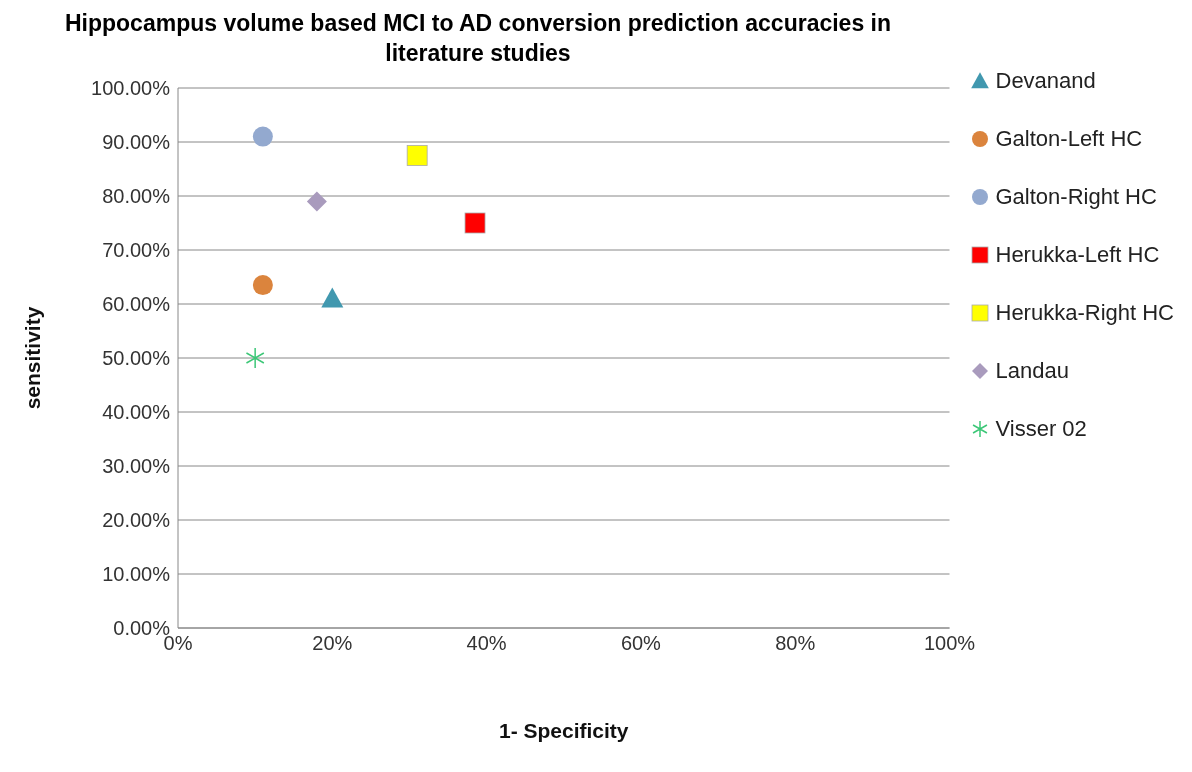 Image resolution: width=1192 pixels, height=772 pixels. Describe the element at coordinates (478, 38) in the screenshot. I see `chart-title: Hippocampus volume based MCI to AD conversion prediction accuracies in literature studies` at that location.